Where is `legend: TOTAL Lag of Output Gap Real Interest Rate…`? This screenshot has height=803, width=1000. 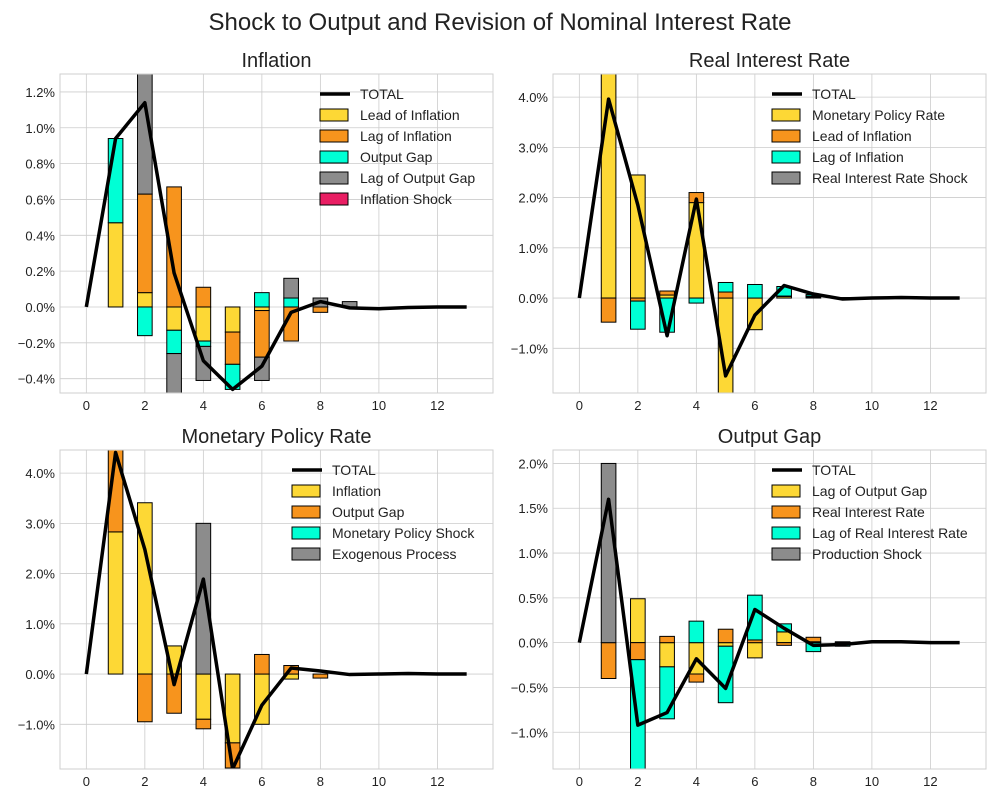
legend: TOTAL Lag of Output Gap Real Interest Rate… is located at coordinates (869, 512).